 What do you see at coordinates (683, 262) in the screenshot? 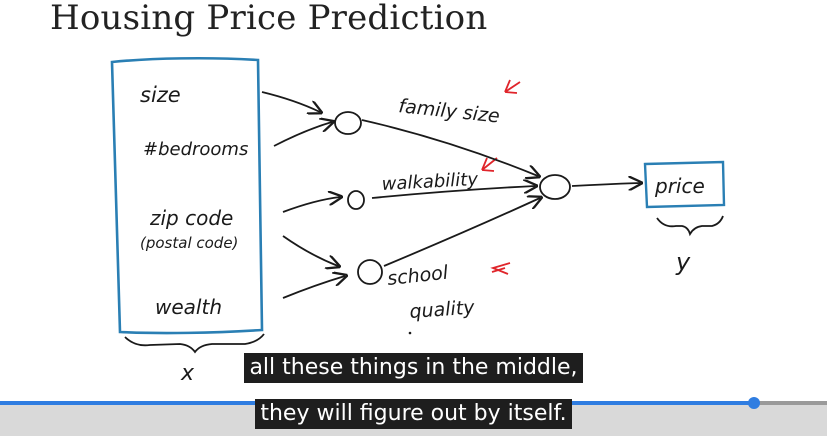
I see `output-vector-label: y` at bounding box center [683, 262].